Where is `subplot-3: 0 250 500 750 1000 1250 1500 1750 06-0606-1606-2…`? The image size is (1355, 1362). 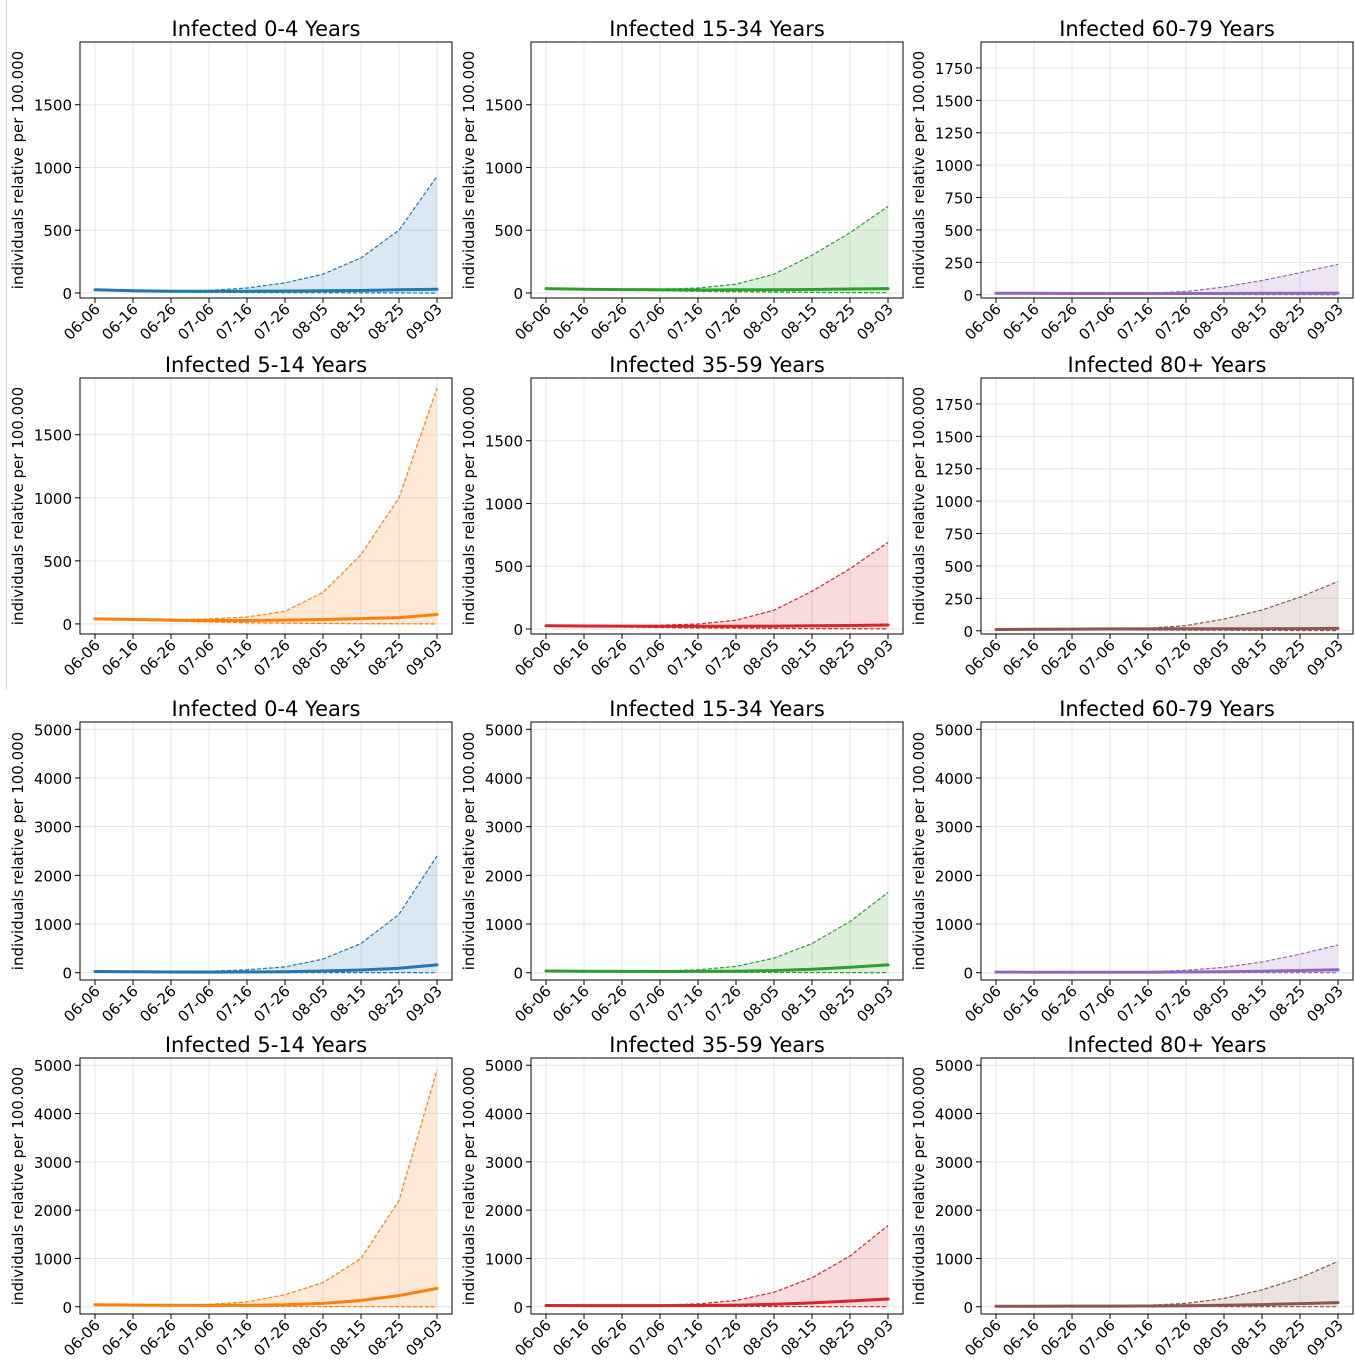
subplot-3: 0 250 500 750 1000 1250 1500 1750 06-0606-1606-2… is located at coordinates (1132, 180).